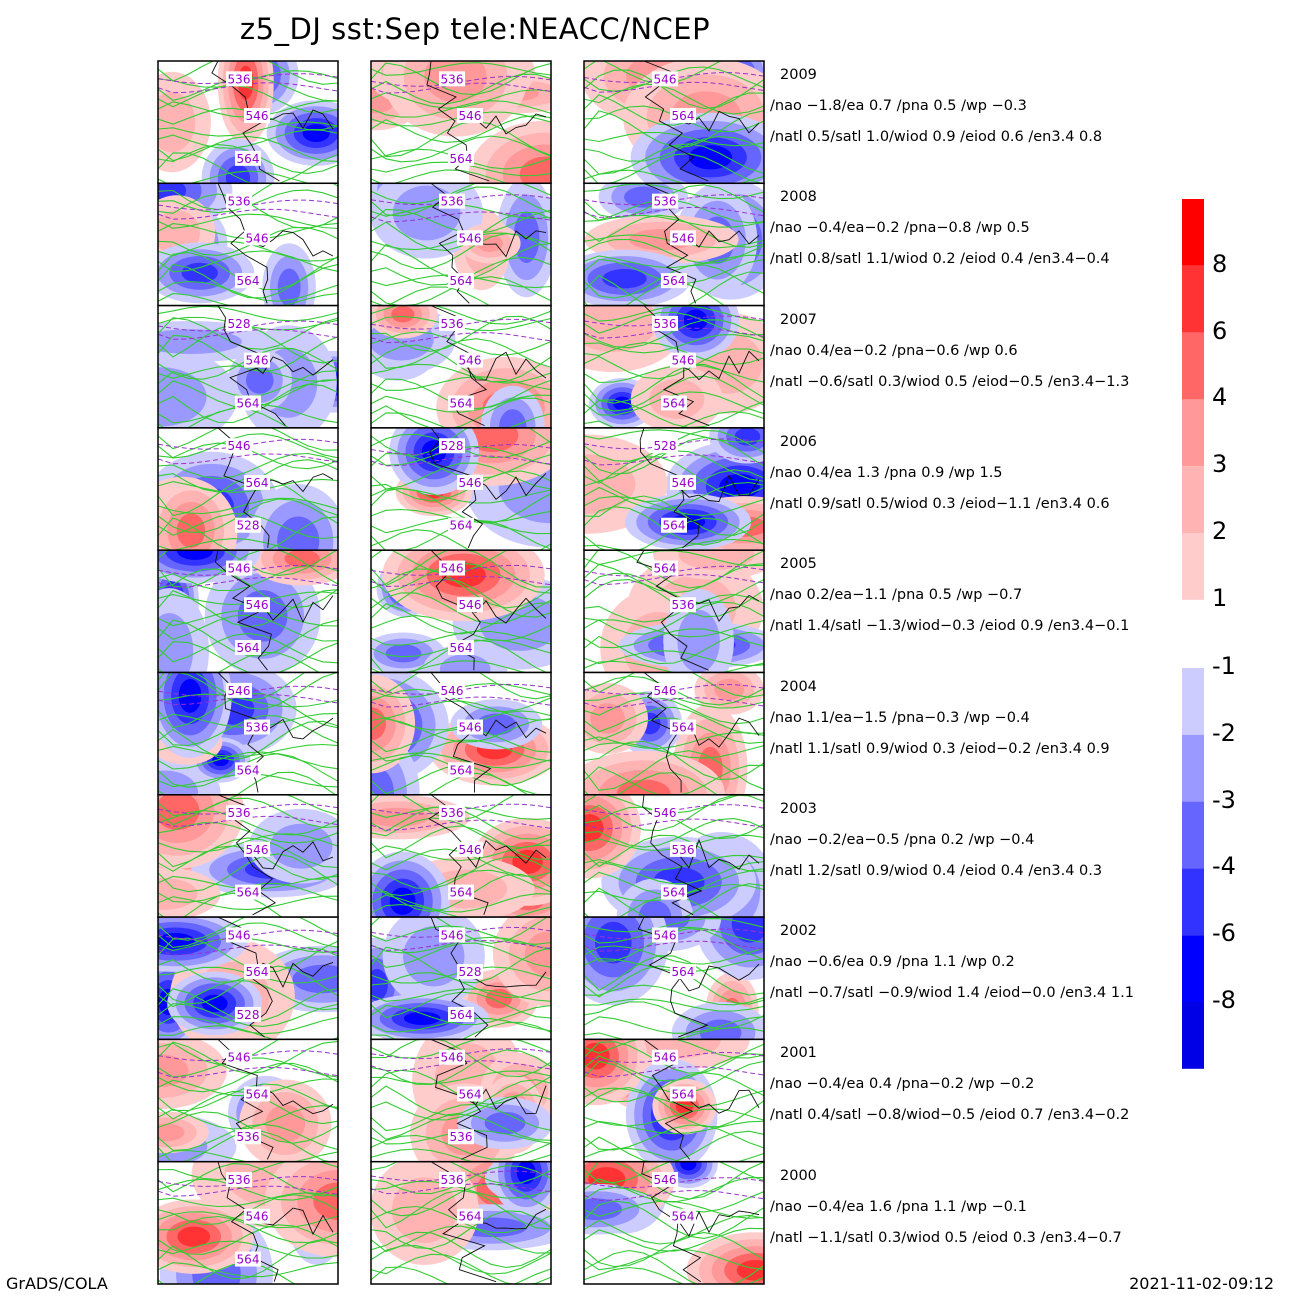  What do you see at coordinates (896, 595) in the screenshot?
I see `row-index-line1: /nao 0.2/ea−1.1 /pna 0.5 /wp −0.7` at bounding box center [896, 595].